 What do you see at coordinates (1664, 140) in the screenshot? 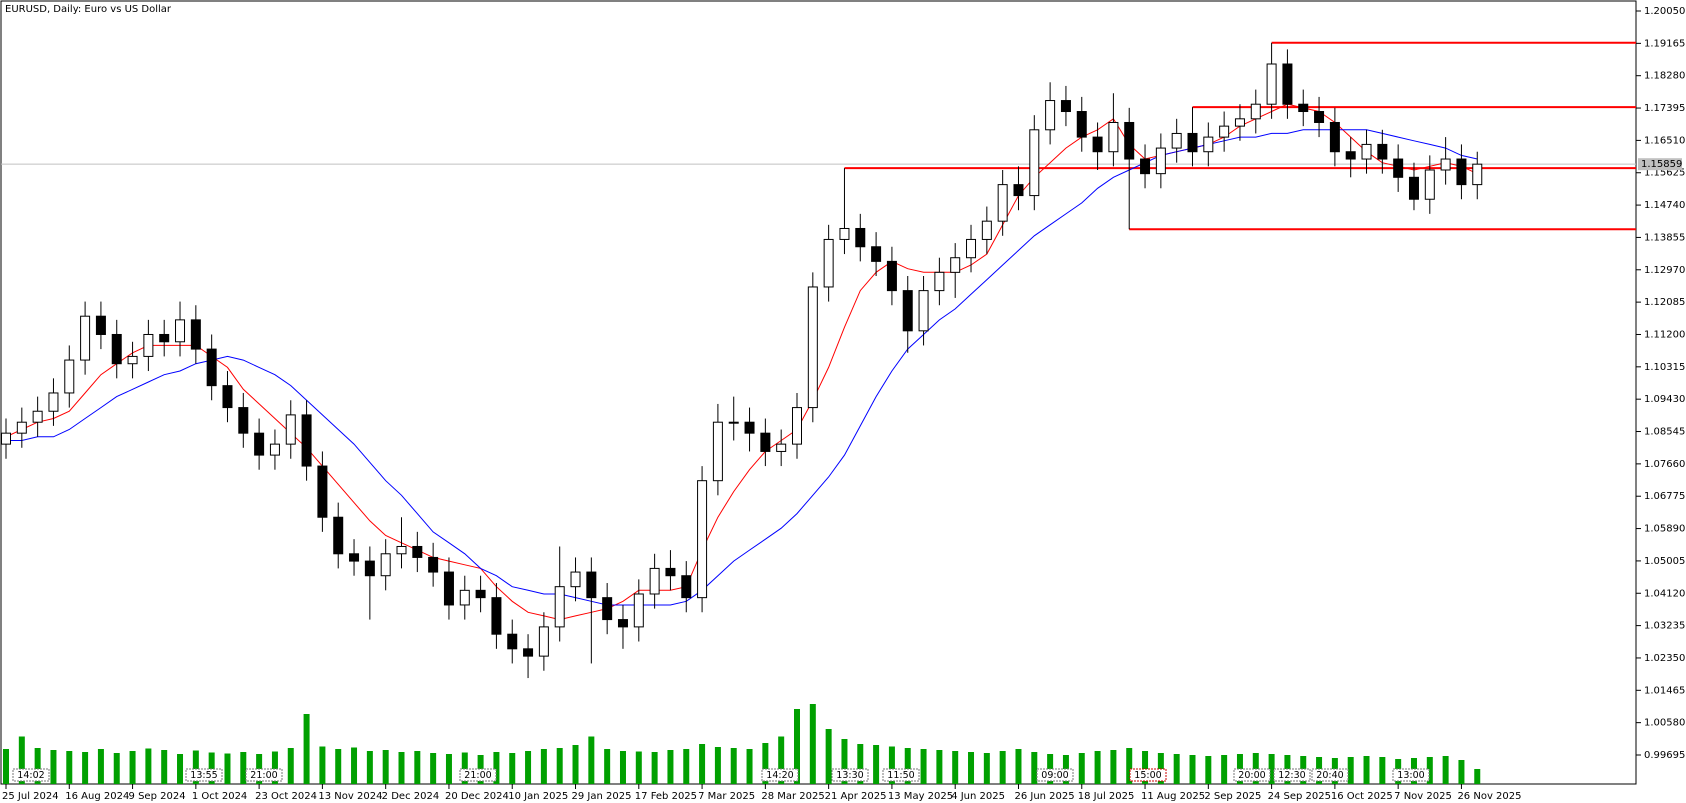
I see `y-tick-label: 1.16510` at bounding box center [1664, 140].